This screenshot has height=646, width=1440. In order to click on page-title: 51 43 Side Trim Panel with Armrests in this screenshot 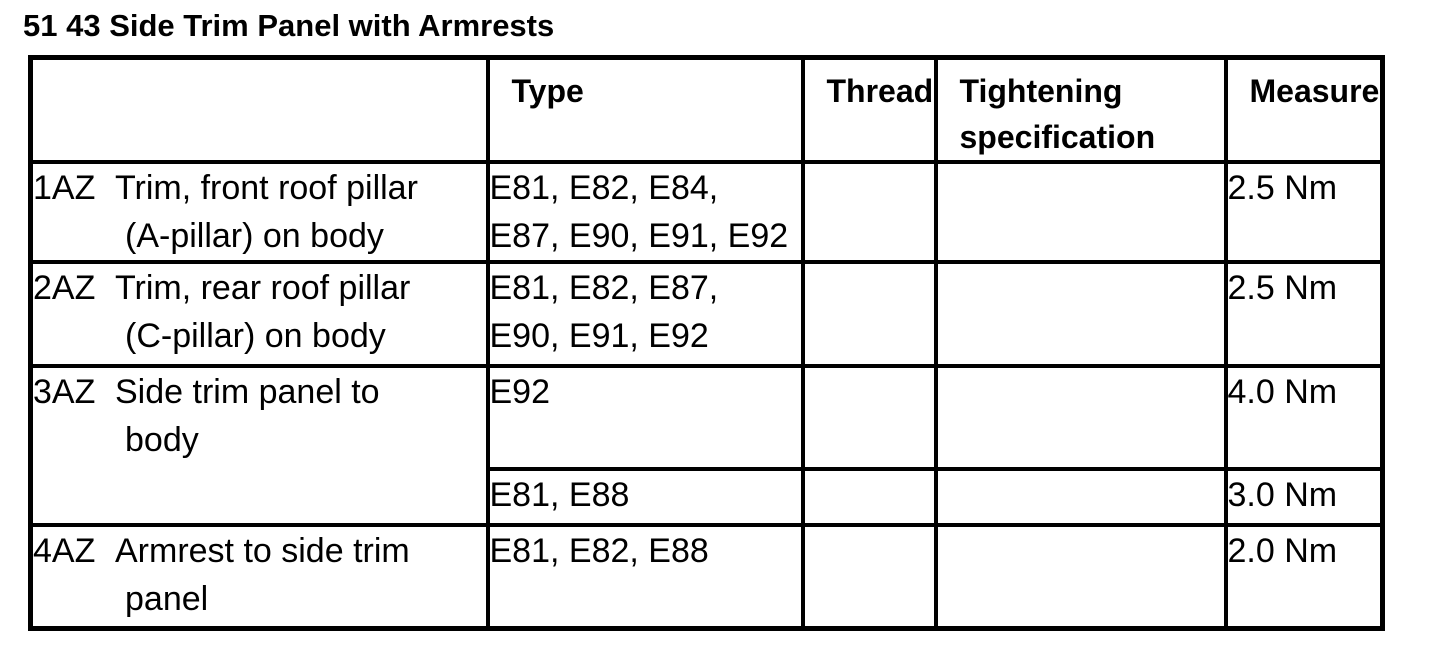, I will do `click(289, 25)`.